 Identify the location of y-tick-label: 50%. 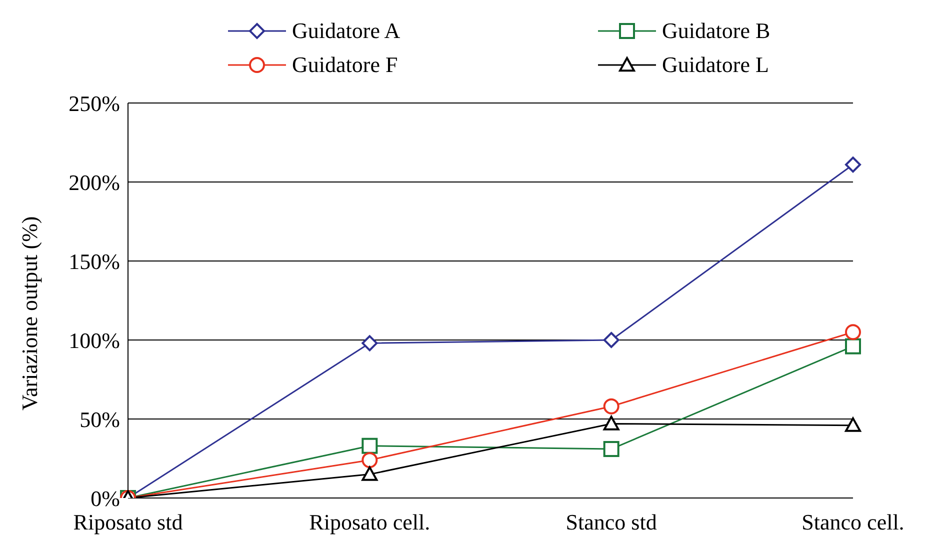
(100, 419).